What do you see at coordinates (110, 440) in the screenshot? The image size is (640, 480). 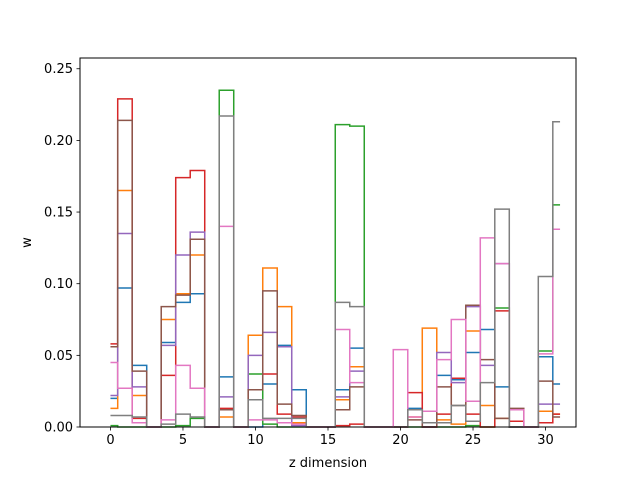 I see `x-tick-label: 0` at bounding box center [110, 440].